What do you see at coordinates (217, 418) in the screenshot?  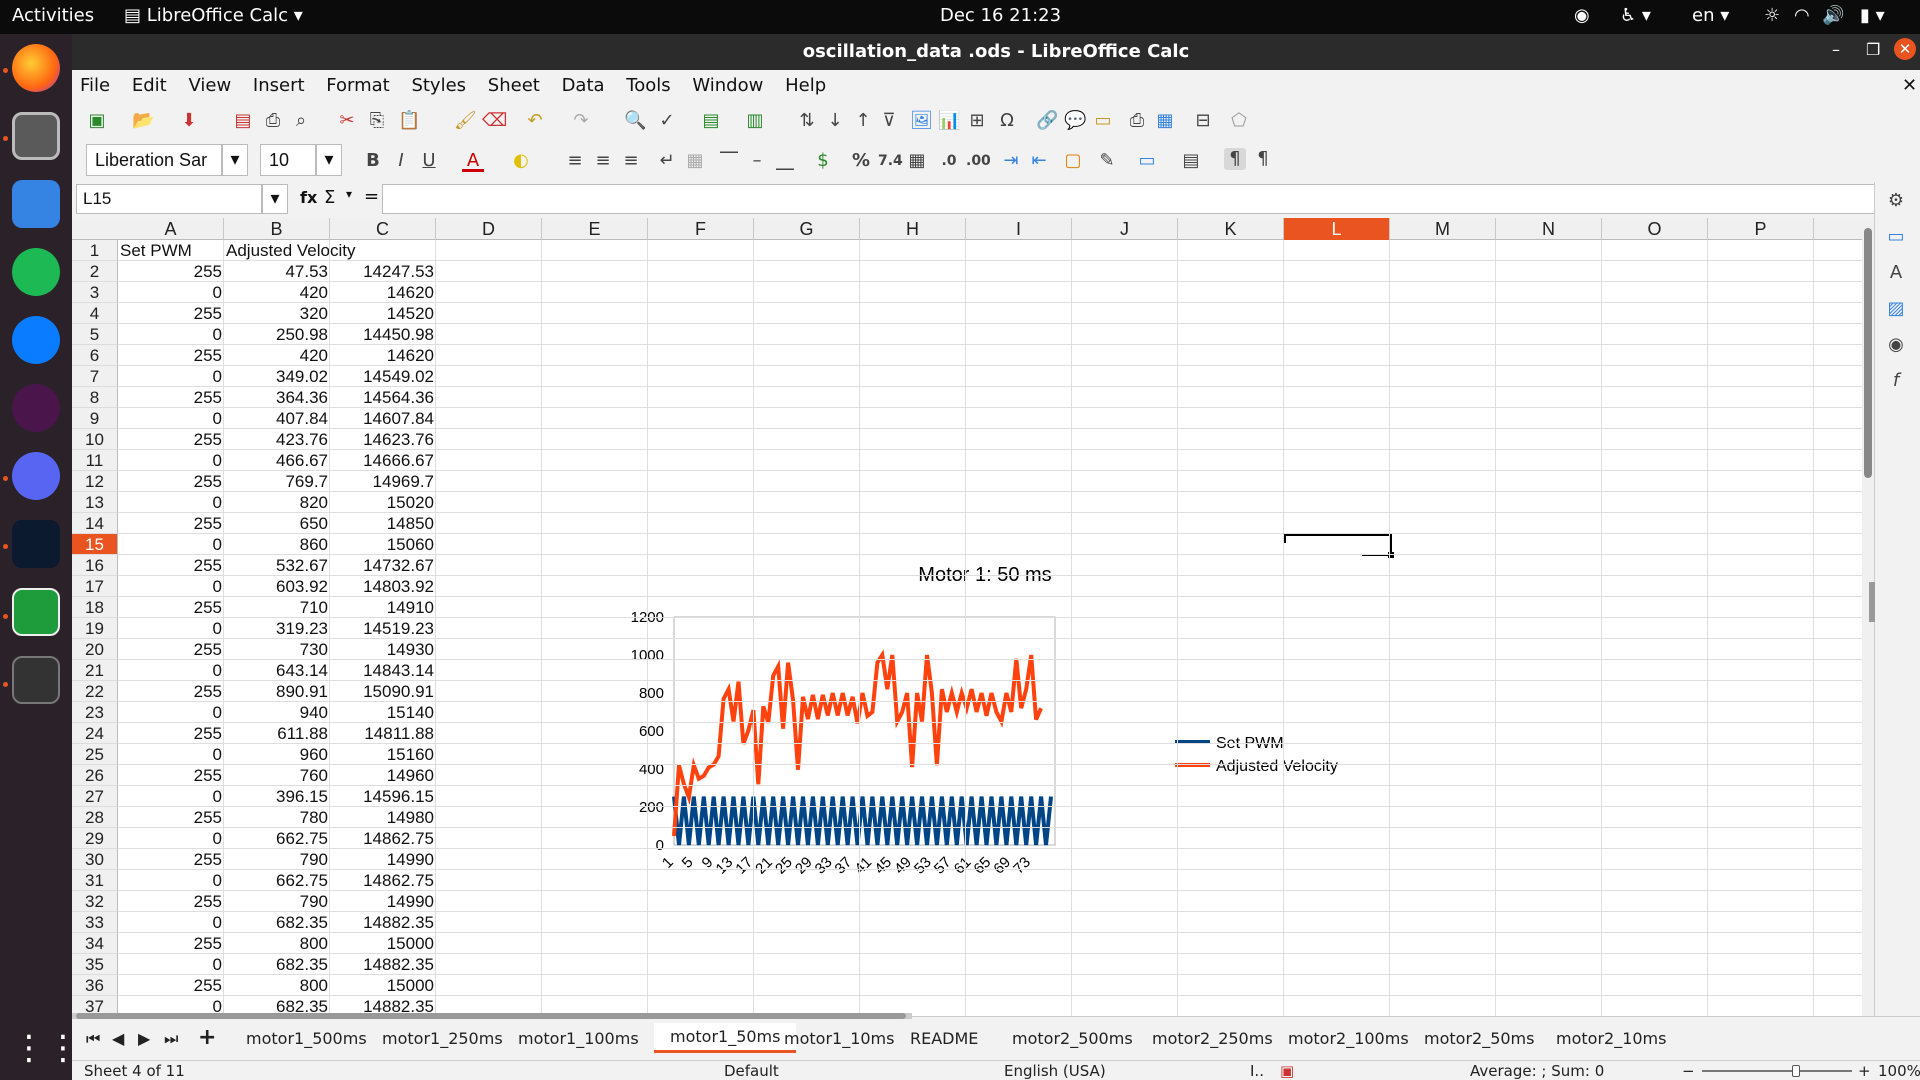 I see `cell-a9: 0` at bounding box center [217, 418].